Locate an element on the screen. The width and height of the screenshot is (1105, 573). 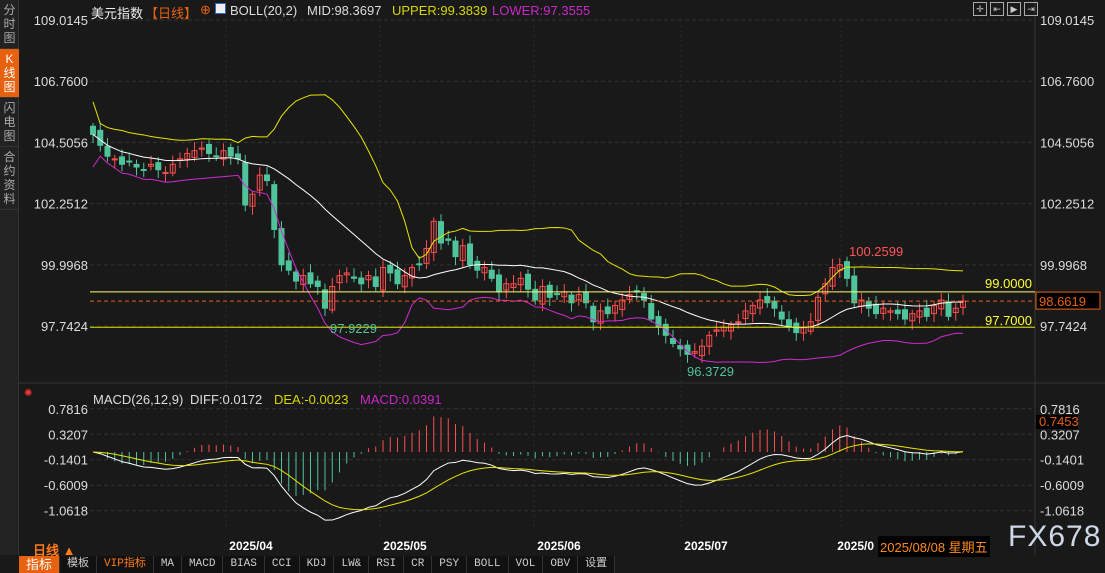
zoom-out-icon: ▶ is located at coordinates (1014, 9).